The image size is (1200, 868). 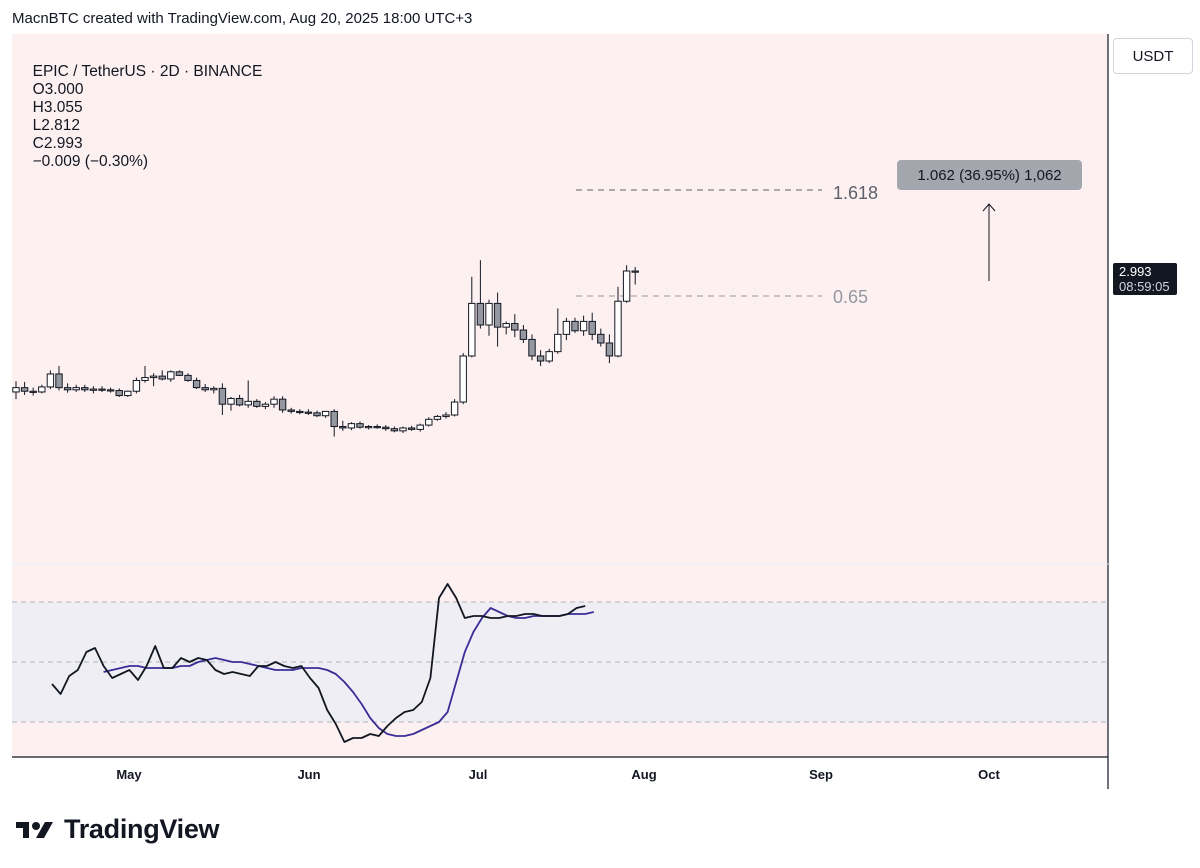 What do you see at coordinates (989, 207) in the screenshot?
I see `measure-arrow-head` at bounding box center [989, 207].